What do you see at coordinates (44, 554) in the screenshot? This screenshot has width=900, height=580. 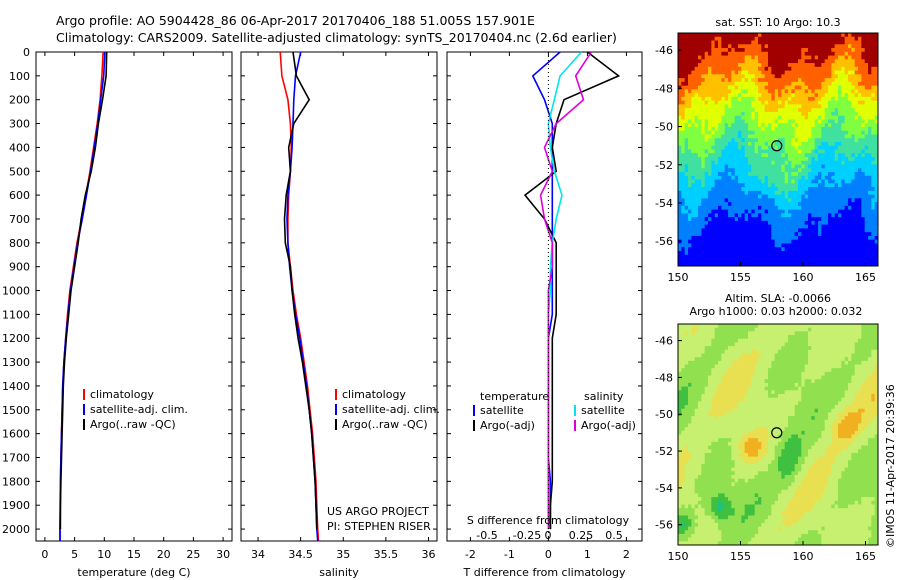 I see `temperature-x-tick-label: 0` at bounding box center [44, 554].